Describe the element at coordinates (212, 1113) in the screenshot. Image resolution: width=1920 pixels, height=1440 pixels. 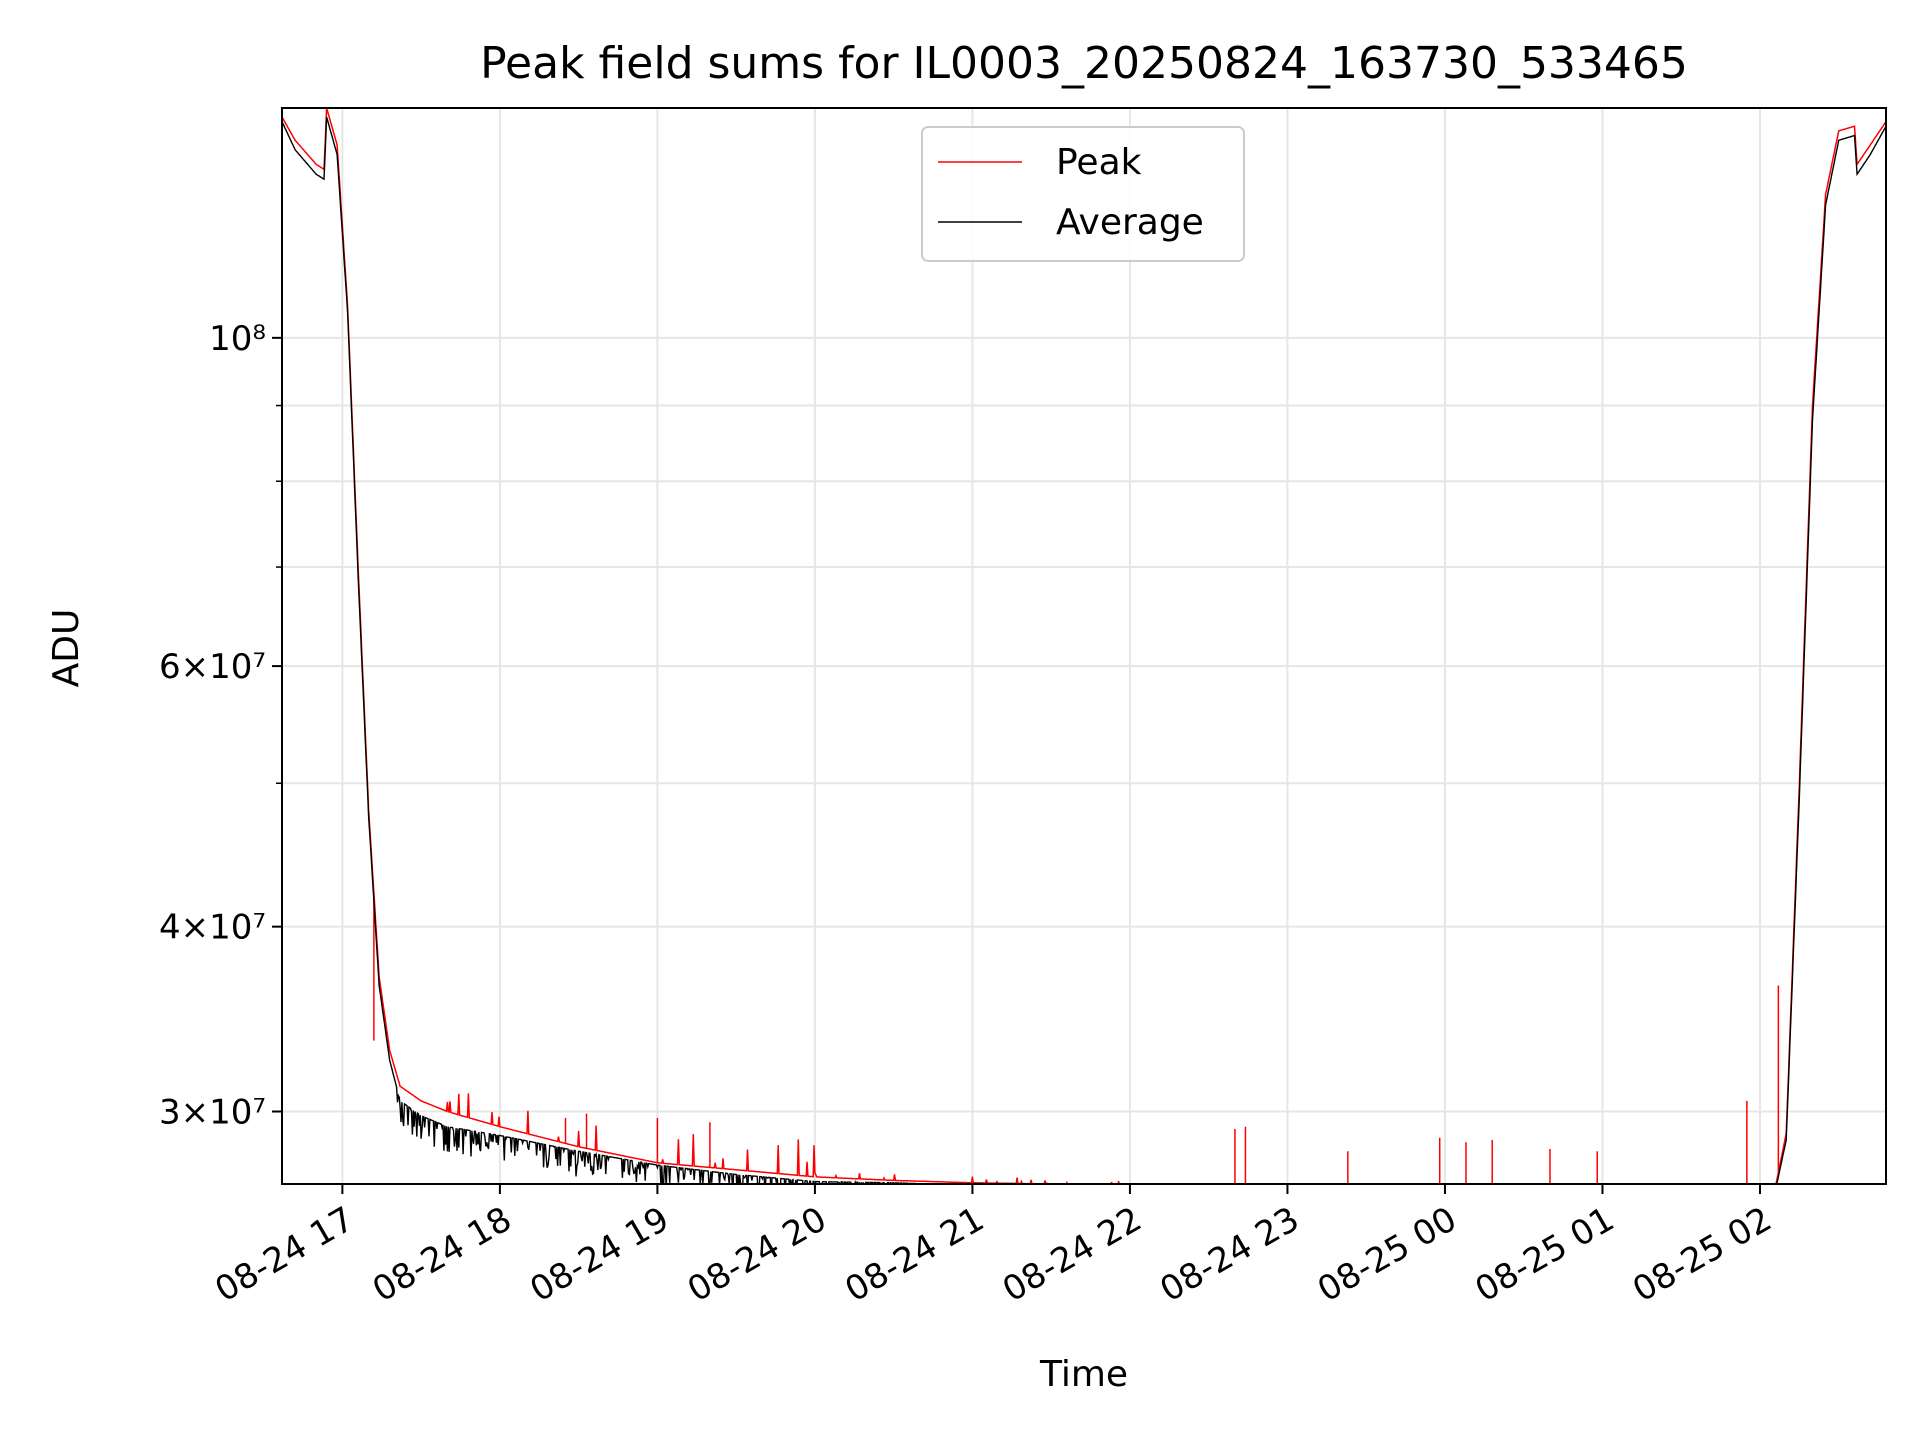
I see `y-tick-label: 3×10⁷` at that location.